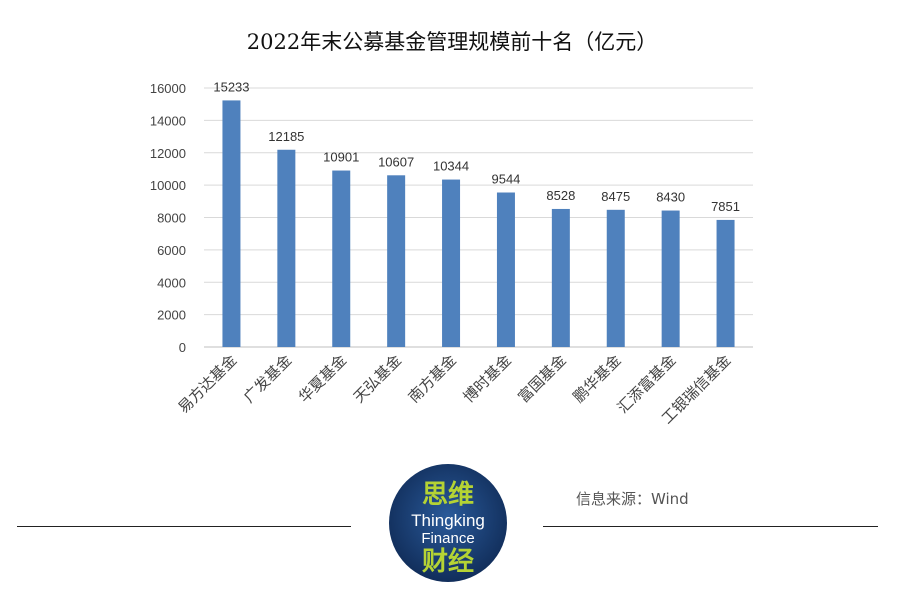 The width and height of the screenshot is (904, 589). What do you see at coordinates (448, 520) in the screenshot?
I see `logo-line2: Thingking` at bounding box center [448, 520].